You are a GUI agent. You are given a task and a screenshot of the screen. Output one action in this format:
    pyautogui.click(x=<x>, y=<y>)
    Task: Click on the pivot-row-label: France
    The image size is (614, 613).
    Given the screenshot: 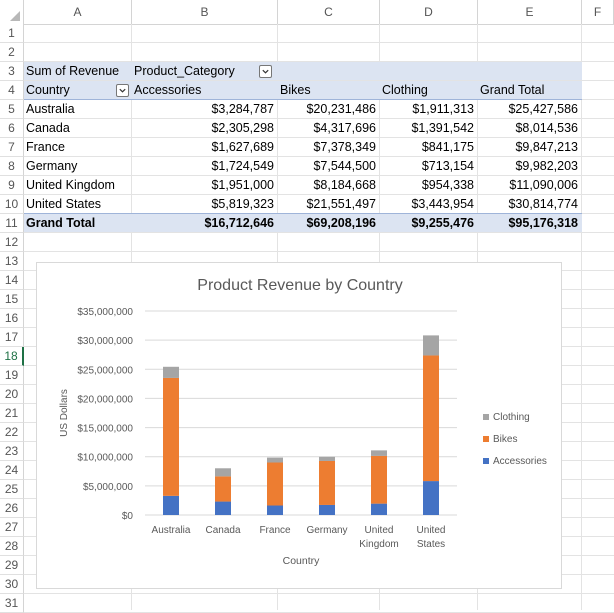 What is the action you would take?
    pyautogui.click(x=45, y=147)
    